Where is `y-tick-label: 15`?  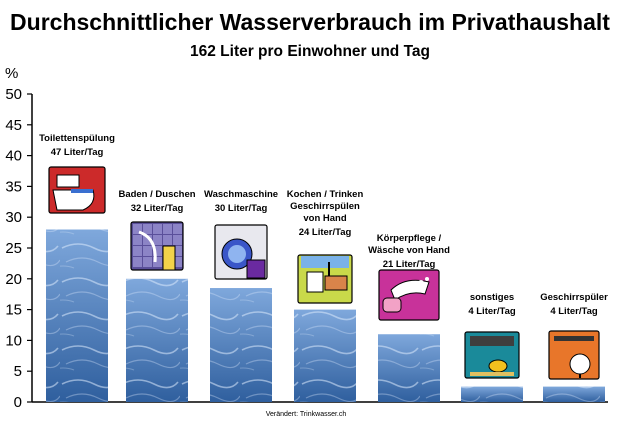 y-tick-label: 15 is located at coordinates (13, 310).